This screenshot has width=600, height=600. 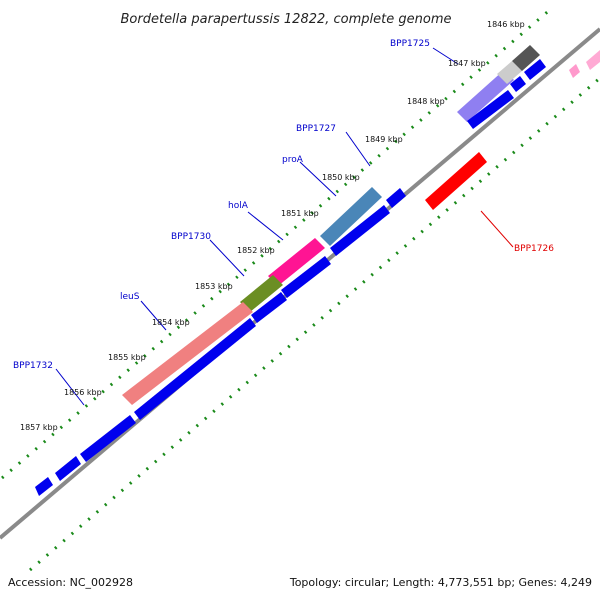 I want to click on cds-arrow-leus, so click(x=195, y=369).